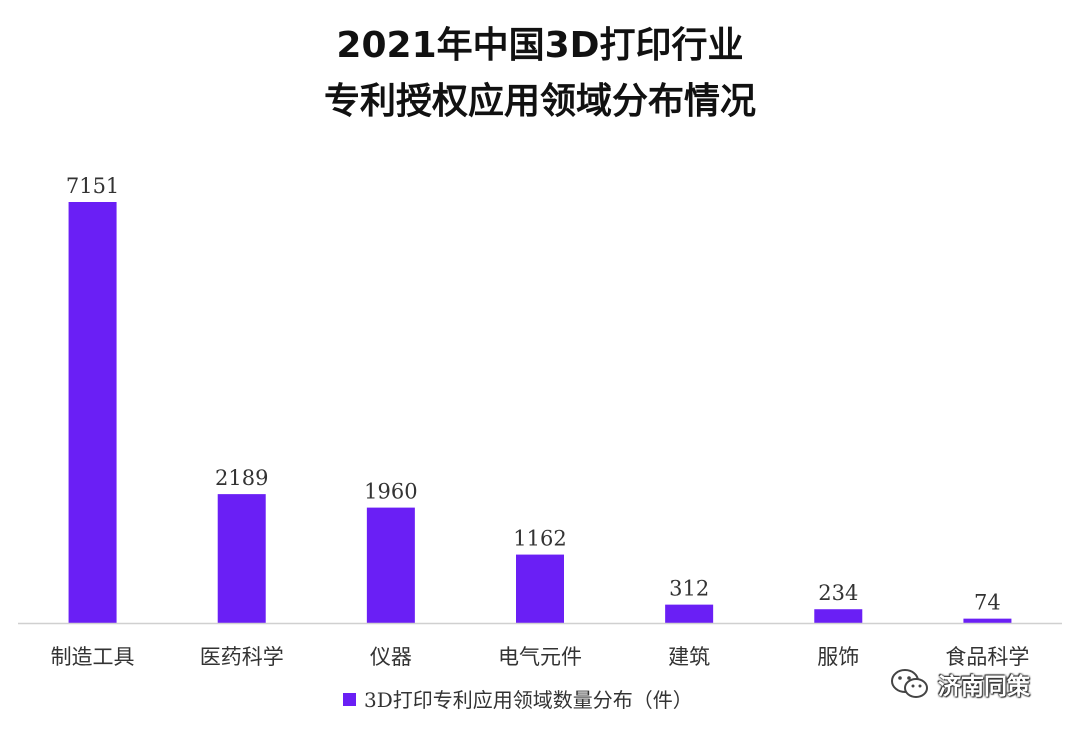 This screenshot has height=729, width=1080. I want to click on value-label-3: 1162, so click(539, 539).